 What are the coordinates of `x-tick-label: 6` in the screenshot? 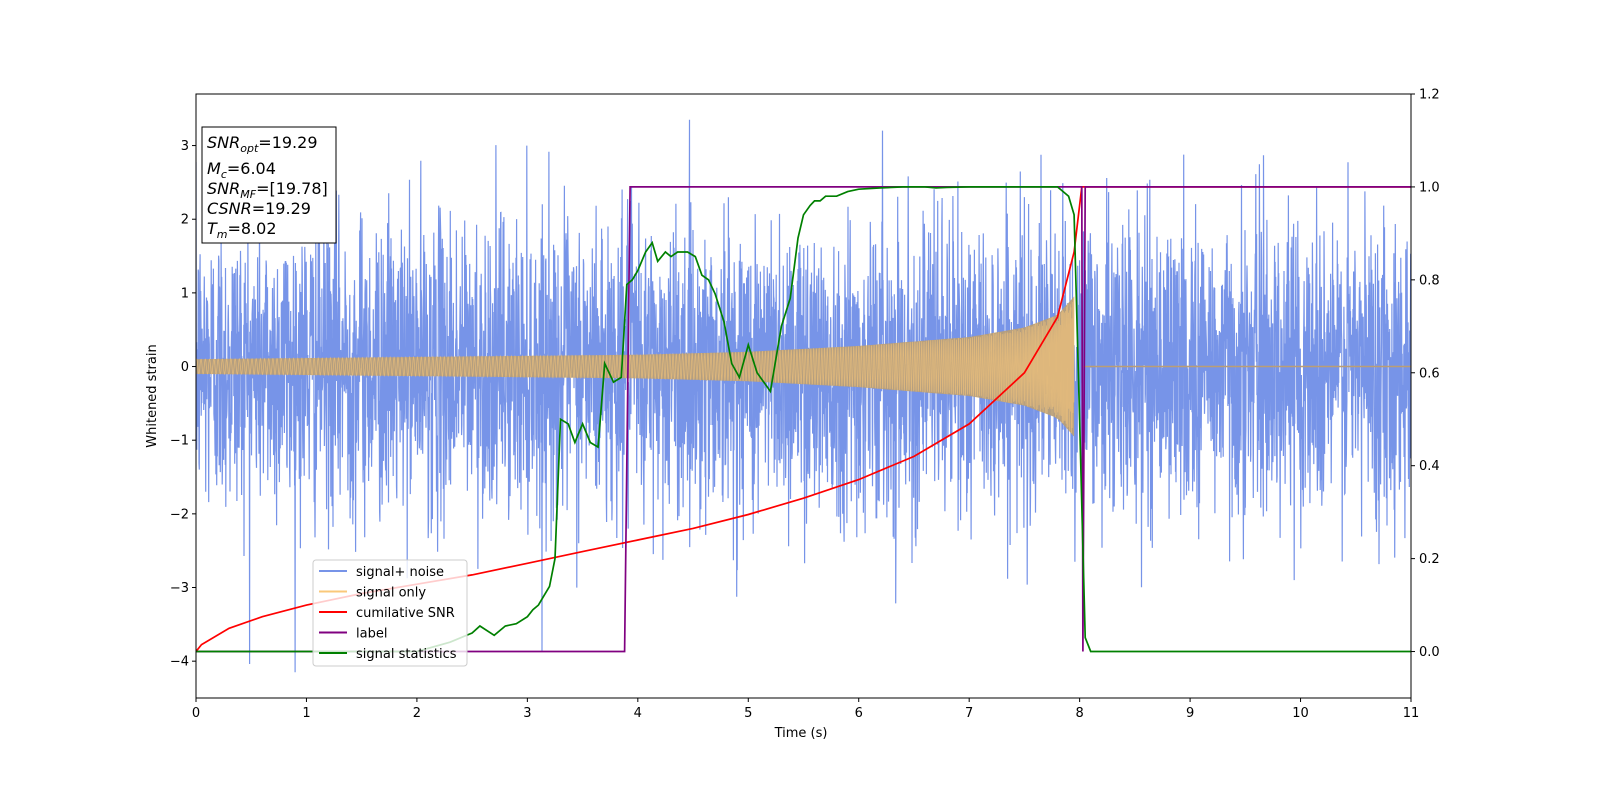 It's located at (859, 713).